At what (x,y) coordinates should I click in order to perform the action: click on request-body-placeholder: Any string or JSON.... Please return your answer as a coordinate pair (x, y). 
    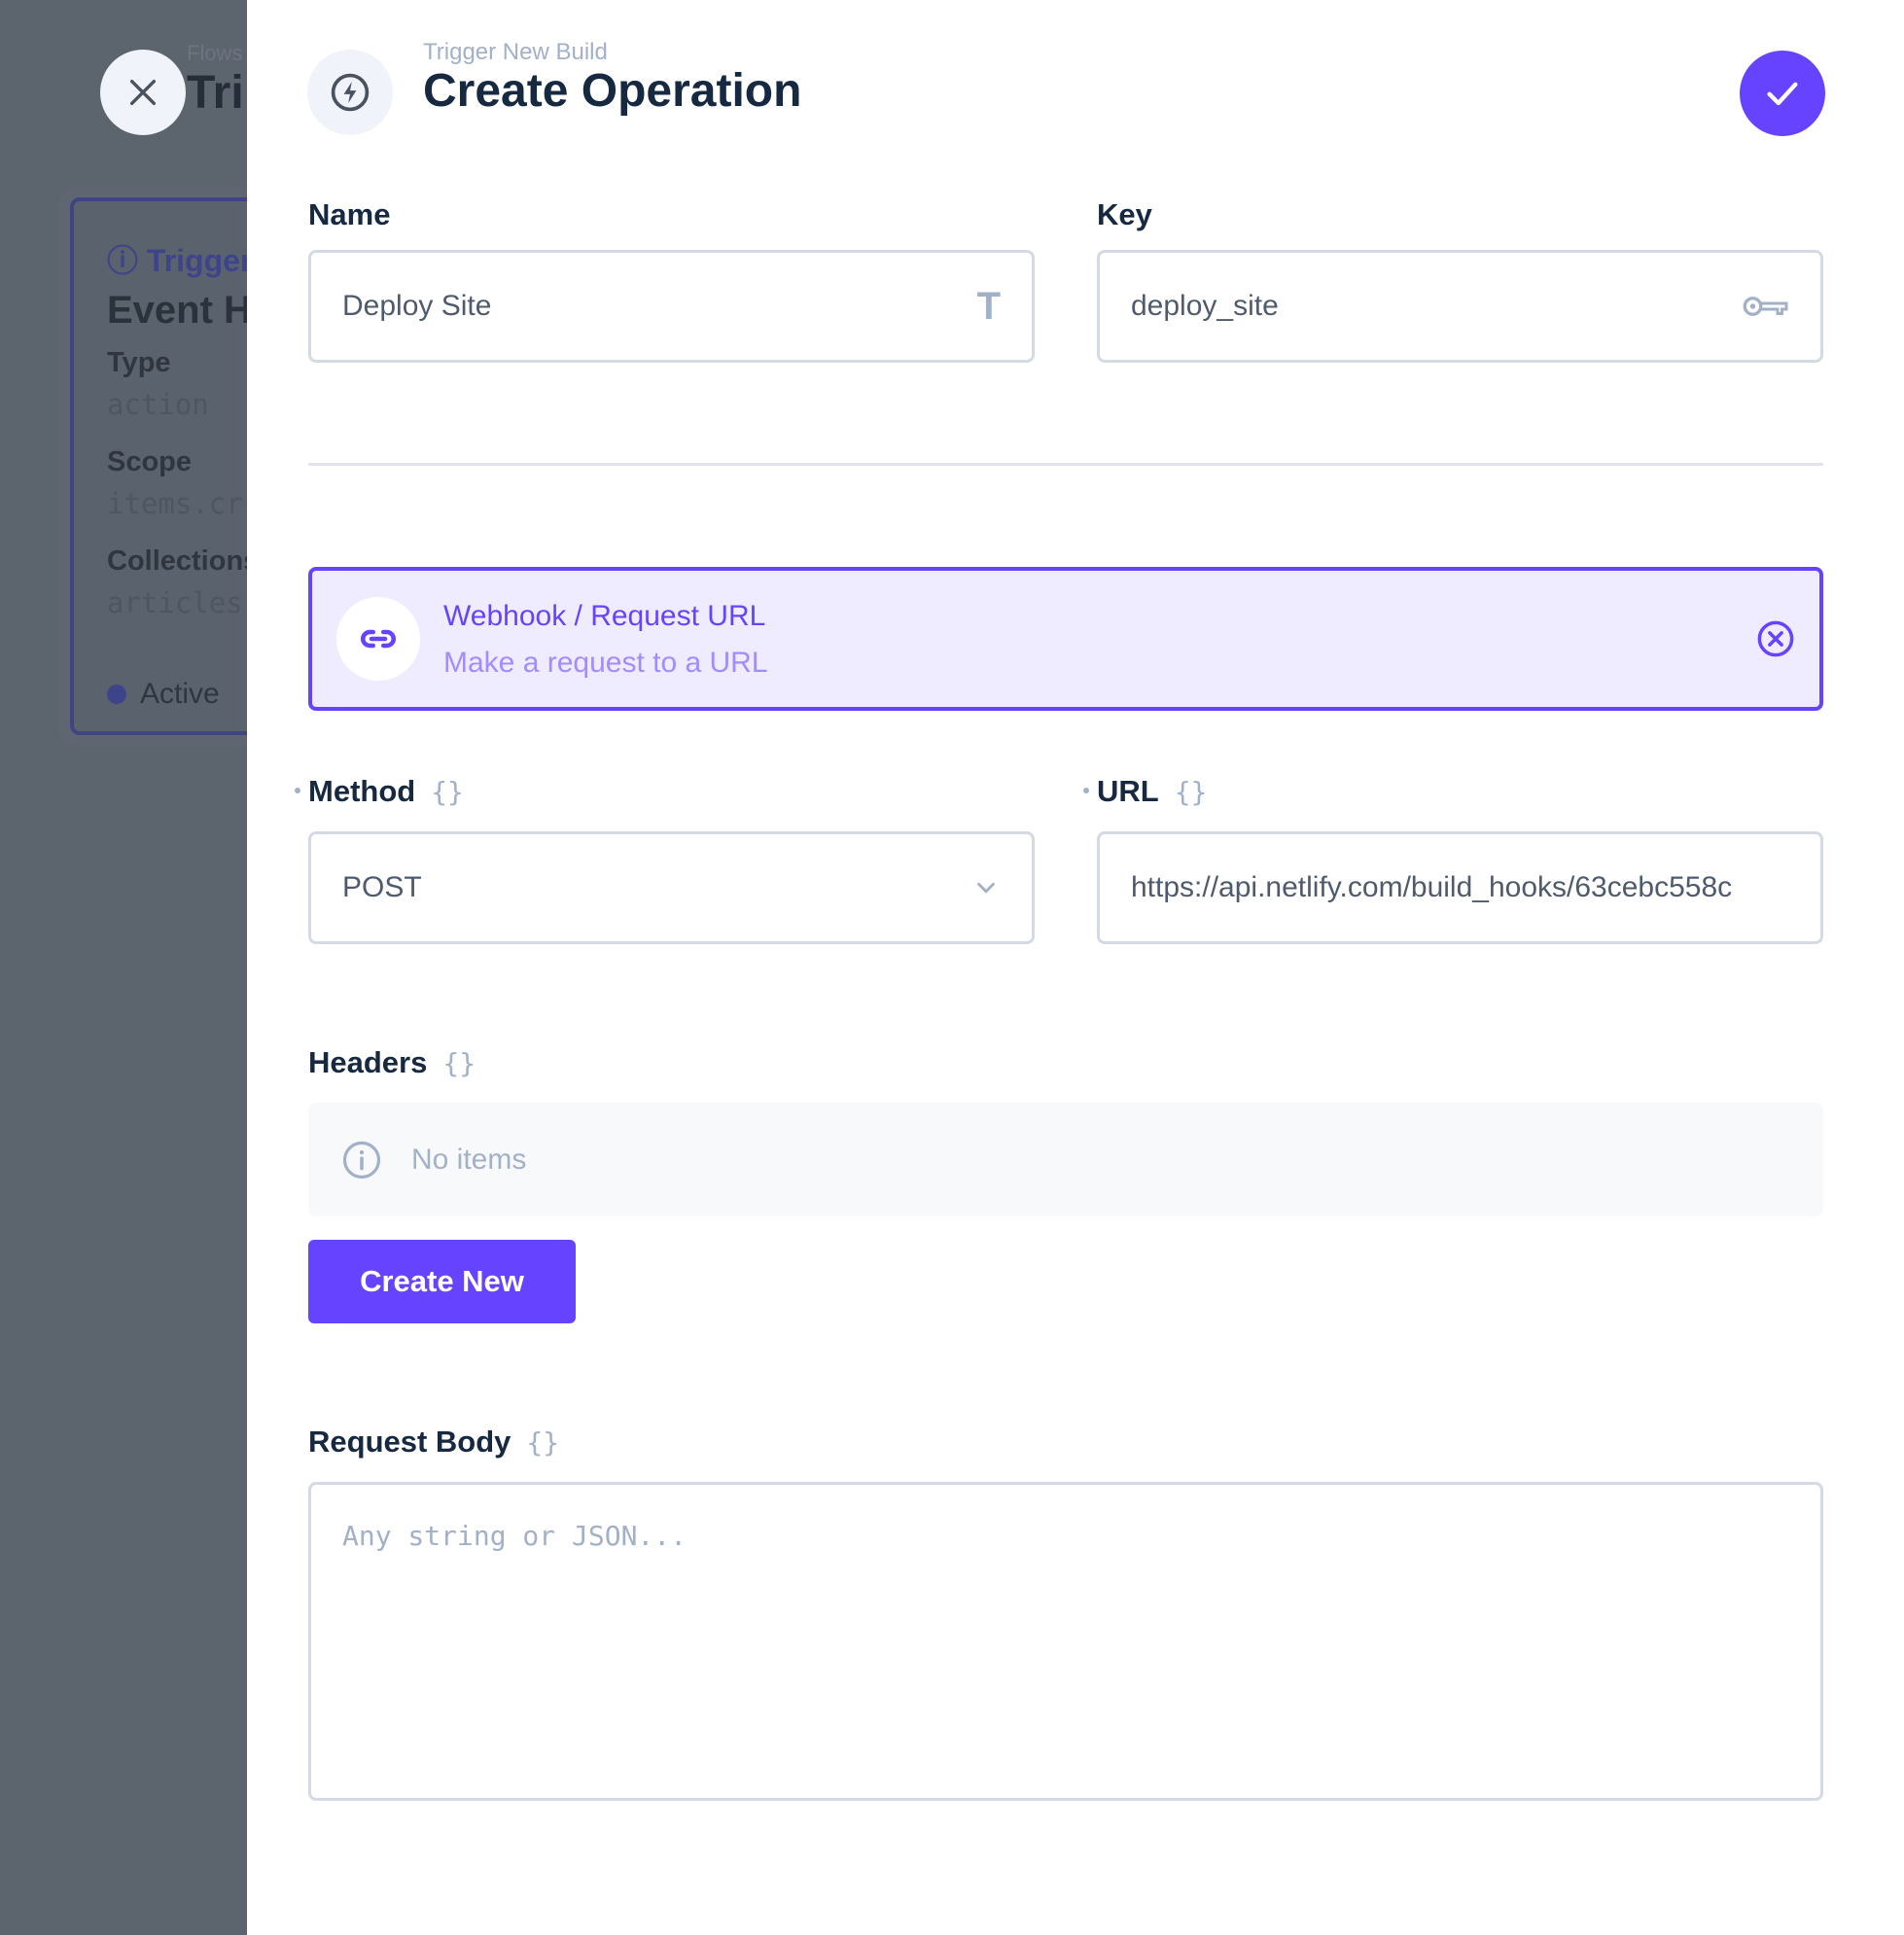
    Looking at the image, I should click on (515, 1536).